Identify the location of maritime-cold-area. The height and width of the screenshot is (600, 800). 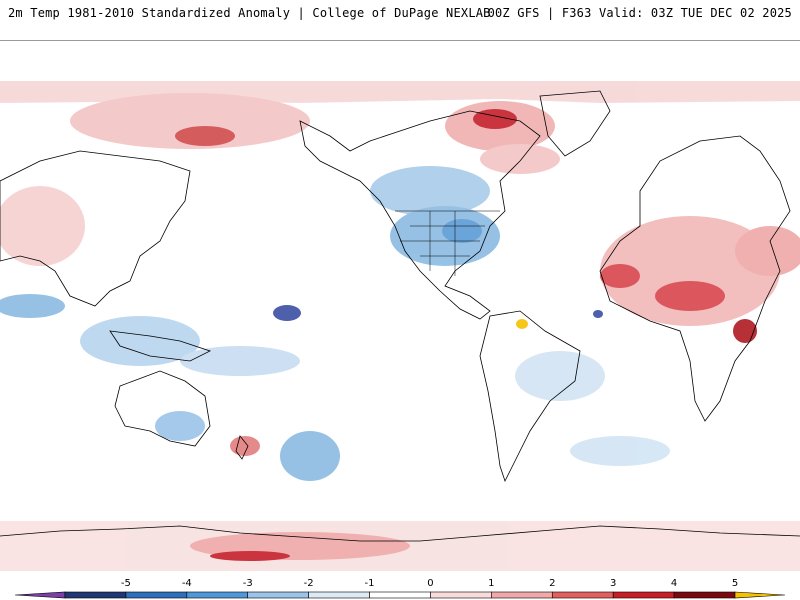
(140, 341).